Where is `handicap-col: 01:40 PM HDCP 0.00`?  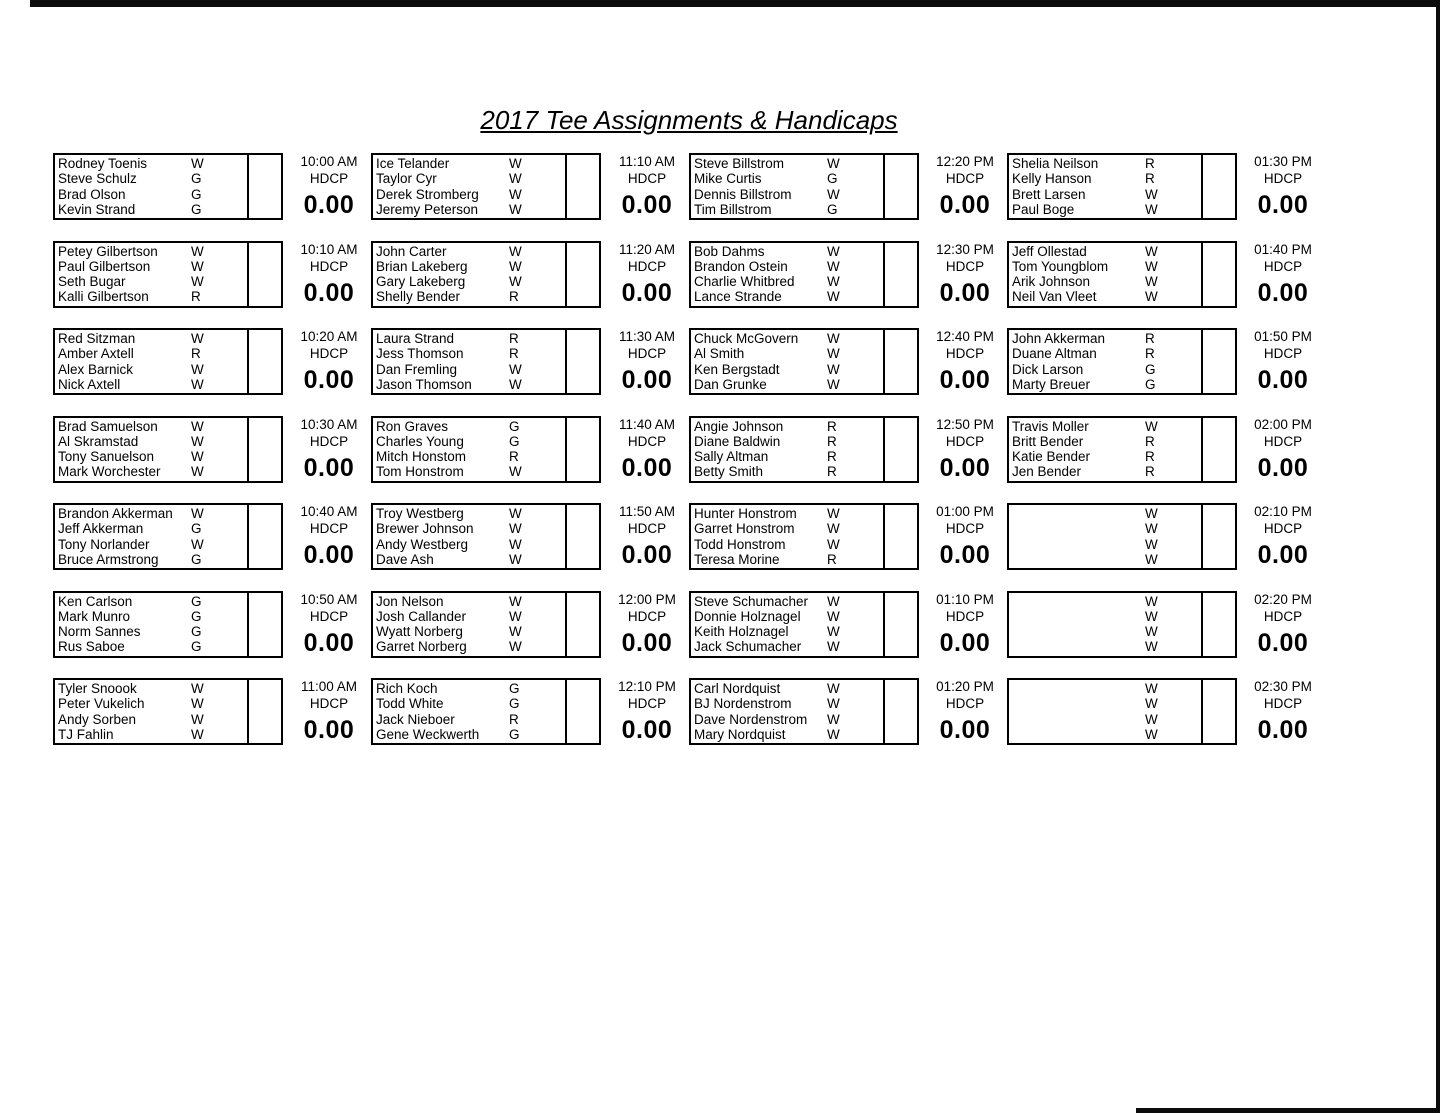 handicap-col: 01:40 PM HDCP 0.00 is located at coordinates (1283, 274).